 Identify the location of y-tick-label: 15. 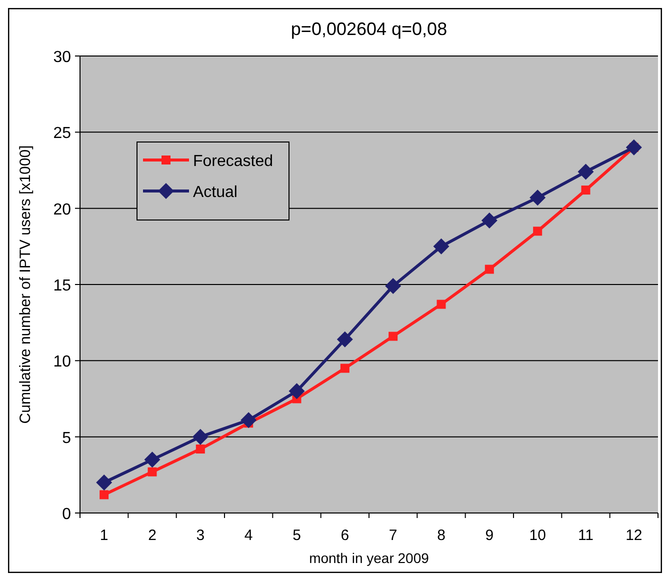
(62, 286).